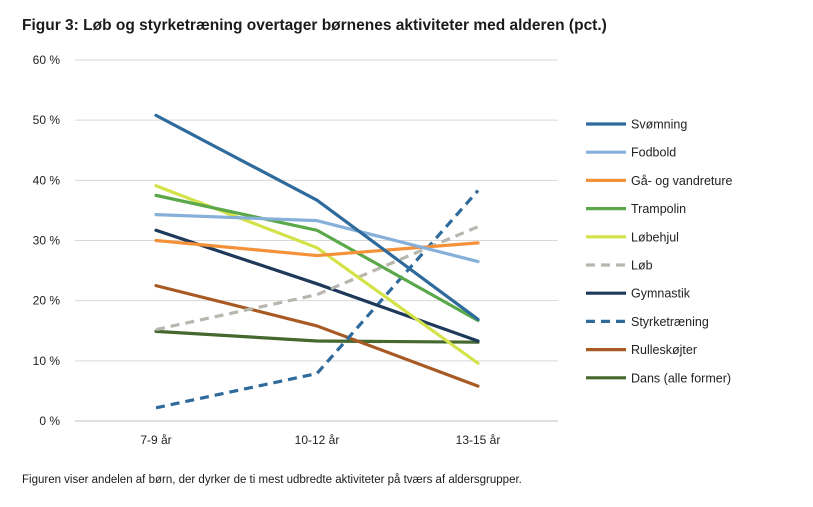  What do you see at coordinates (47, 361) in the screenshot?
I see `y-tick-label: 10 %` at bounding box center [47, 361].